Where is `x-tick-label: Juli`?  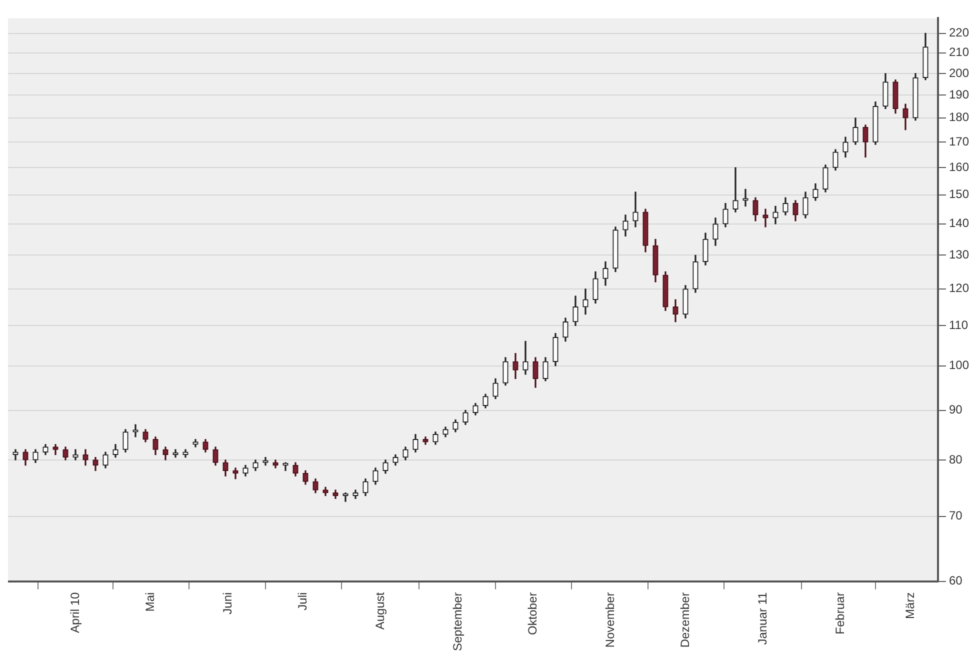
x-tick-label: Juli is located at coordinates (302, 601).